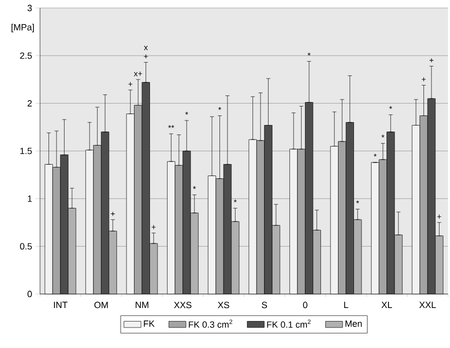 This screenshot has width=450, height=348. I want to click on x-tick-label: INT, so click(61, 305).